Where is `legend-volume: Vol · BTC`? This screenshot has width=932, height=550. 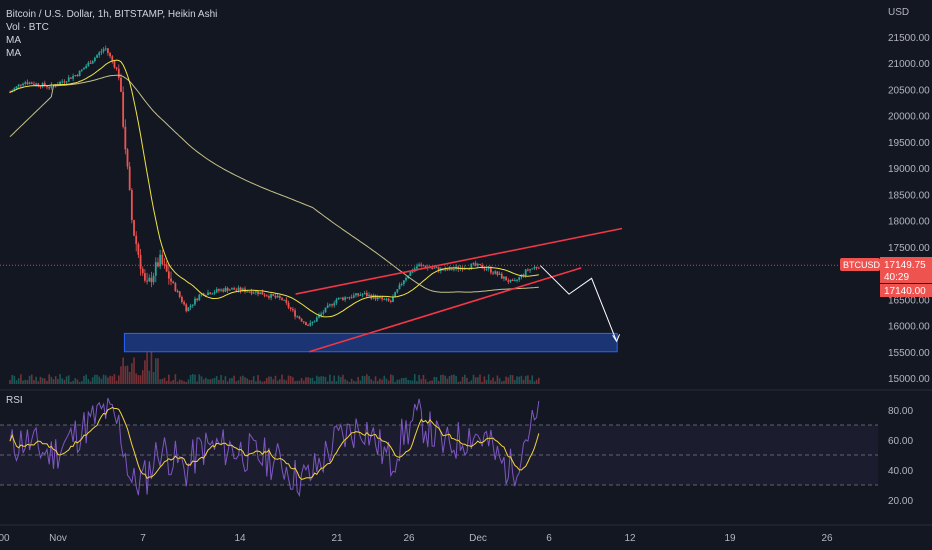
legend-volume: Vol · BTC is located at coordinates (27, 27).